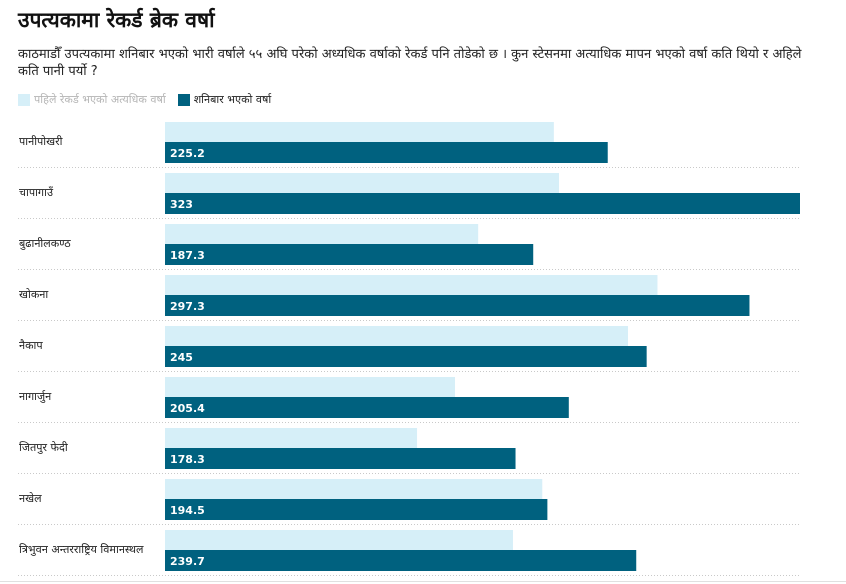  I want to click on data-label: 187.3, so click(187, 255).